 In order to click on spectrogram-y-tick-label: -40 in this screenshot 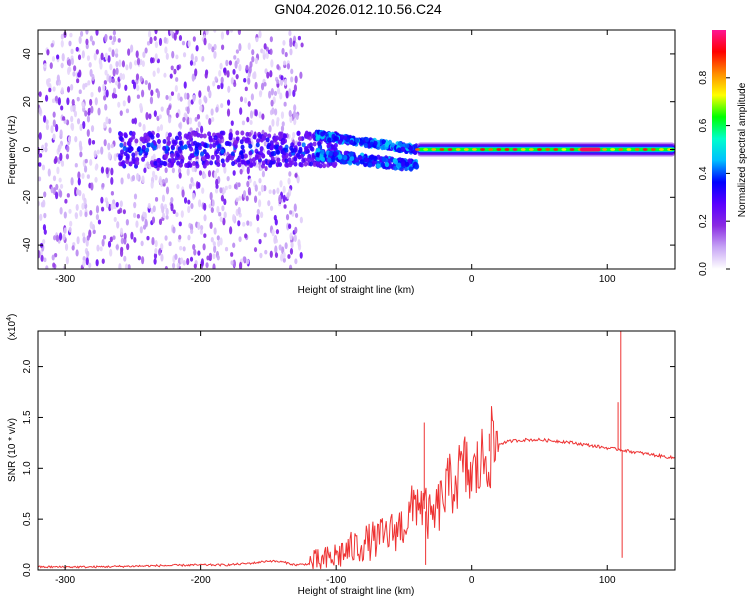, I will do `click(27, 244)`.